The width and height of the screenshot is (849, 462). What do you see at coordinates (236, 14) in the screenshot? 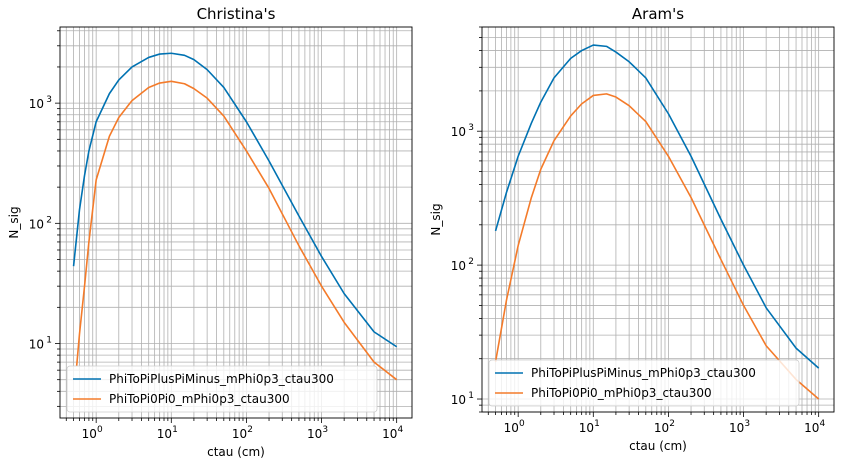
I see `chart-title: Christina's` at bounding box center [236, 14].